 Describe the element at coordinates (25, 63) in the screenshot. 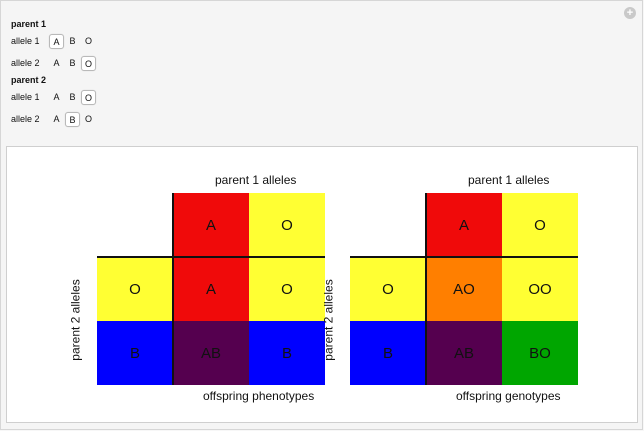

I see `parent1-allele2-label: allele 2` at that location.